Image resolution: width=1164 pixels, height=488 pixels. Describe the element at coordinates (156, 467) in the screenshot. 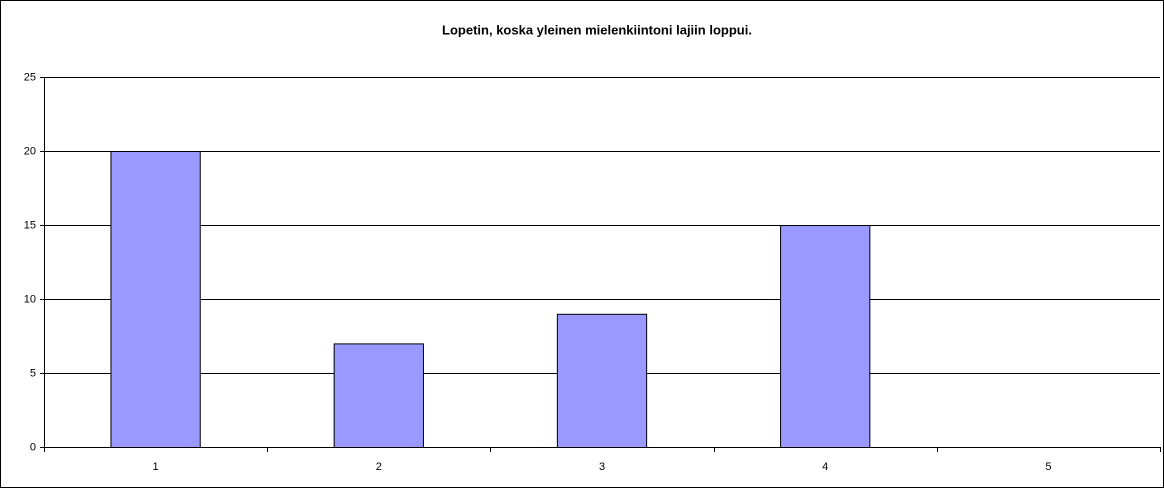

I see `x-tick-label: 1` at that location.